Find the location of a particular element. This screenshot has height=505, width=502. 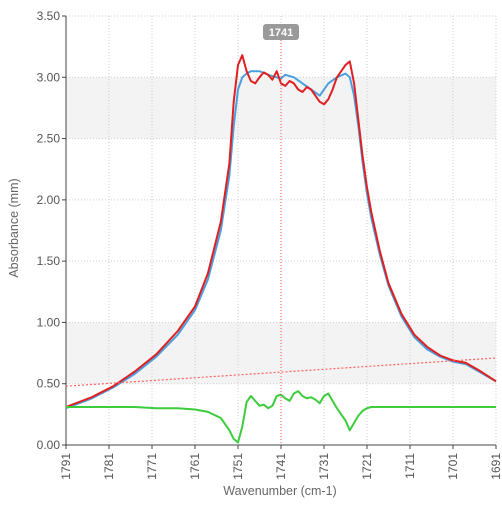

y-tick-label-6: 3.00 is located at coordinates (49, 77).